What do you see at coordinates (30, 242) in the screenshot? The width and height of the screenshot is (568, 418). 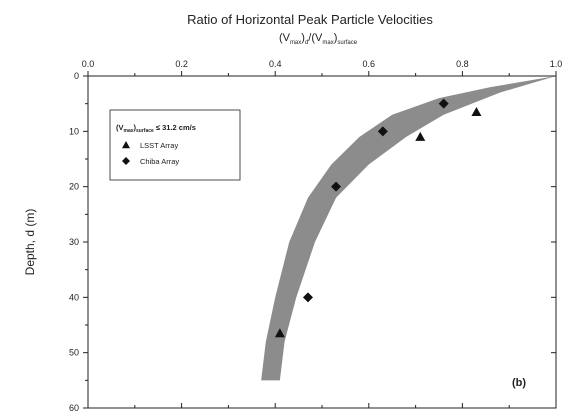 I see `y-axis-label: Depth, d (m)` at bounding box center [30, 242].